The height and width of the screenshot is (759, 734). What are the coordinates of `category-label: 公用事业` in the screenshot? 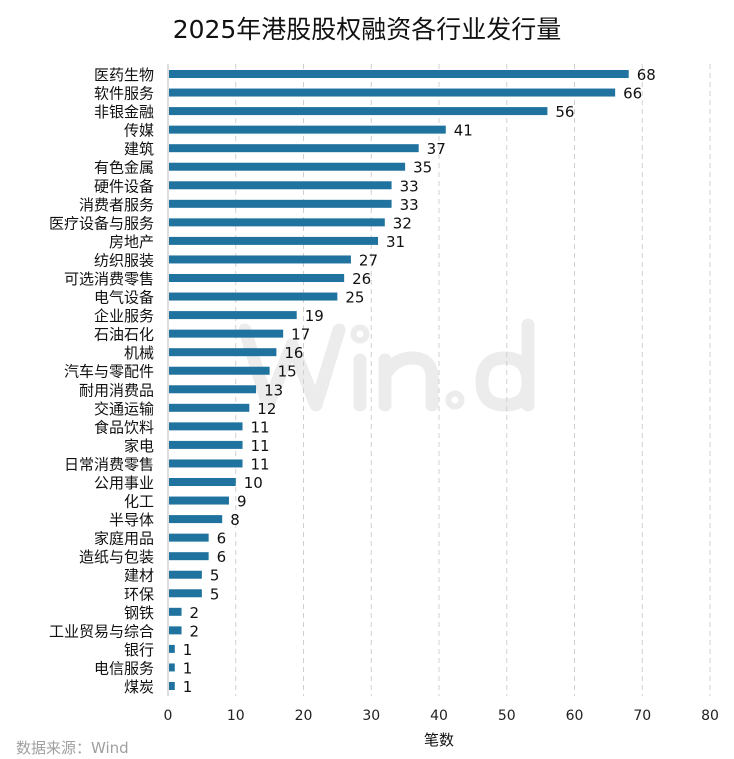 It's located at (124, 483).